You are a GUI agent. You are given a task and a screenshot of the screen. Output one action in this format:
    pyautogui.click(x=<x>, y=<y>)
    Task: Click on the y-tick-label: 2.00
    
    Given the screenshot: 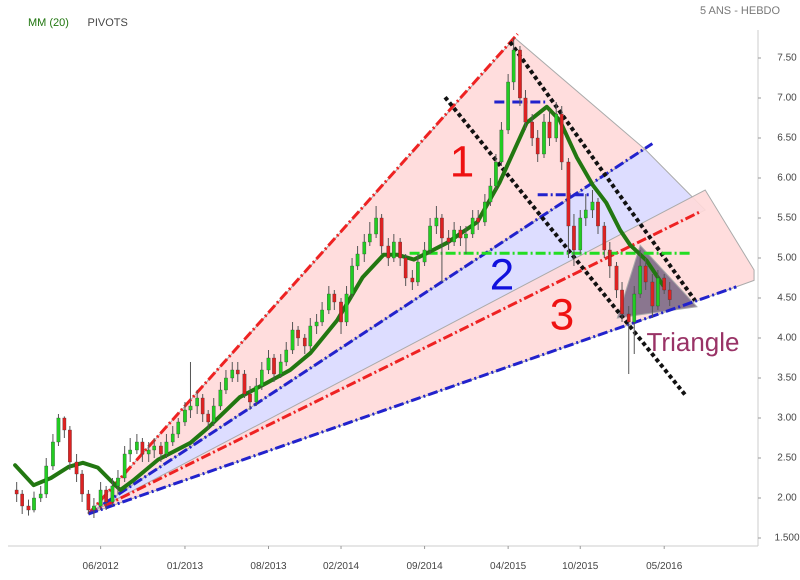 What is the action you would take?
    pyautogui.click(x=787, y=498)
    